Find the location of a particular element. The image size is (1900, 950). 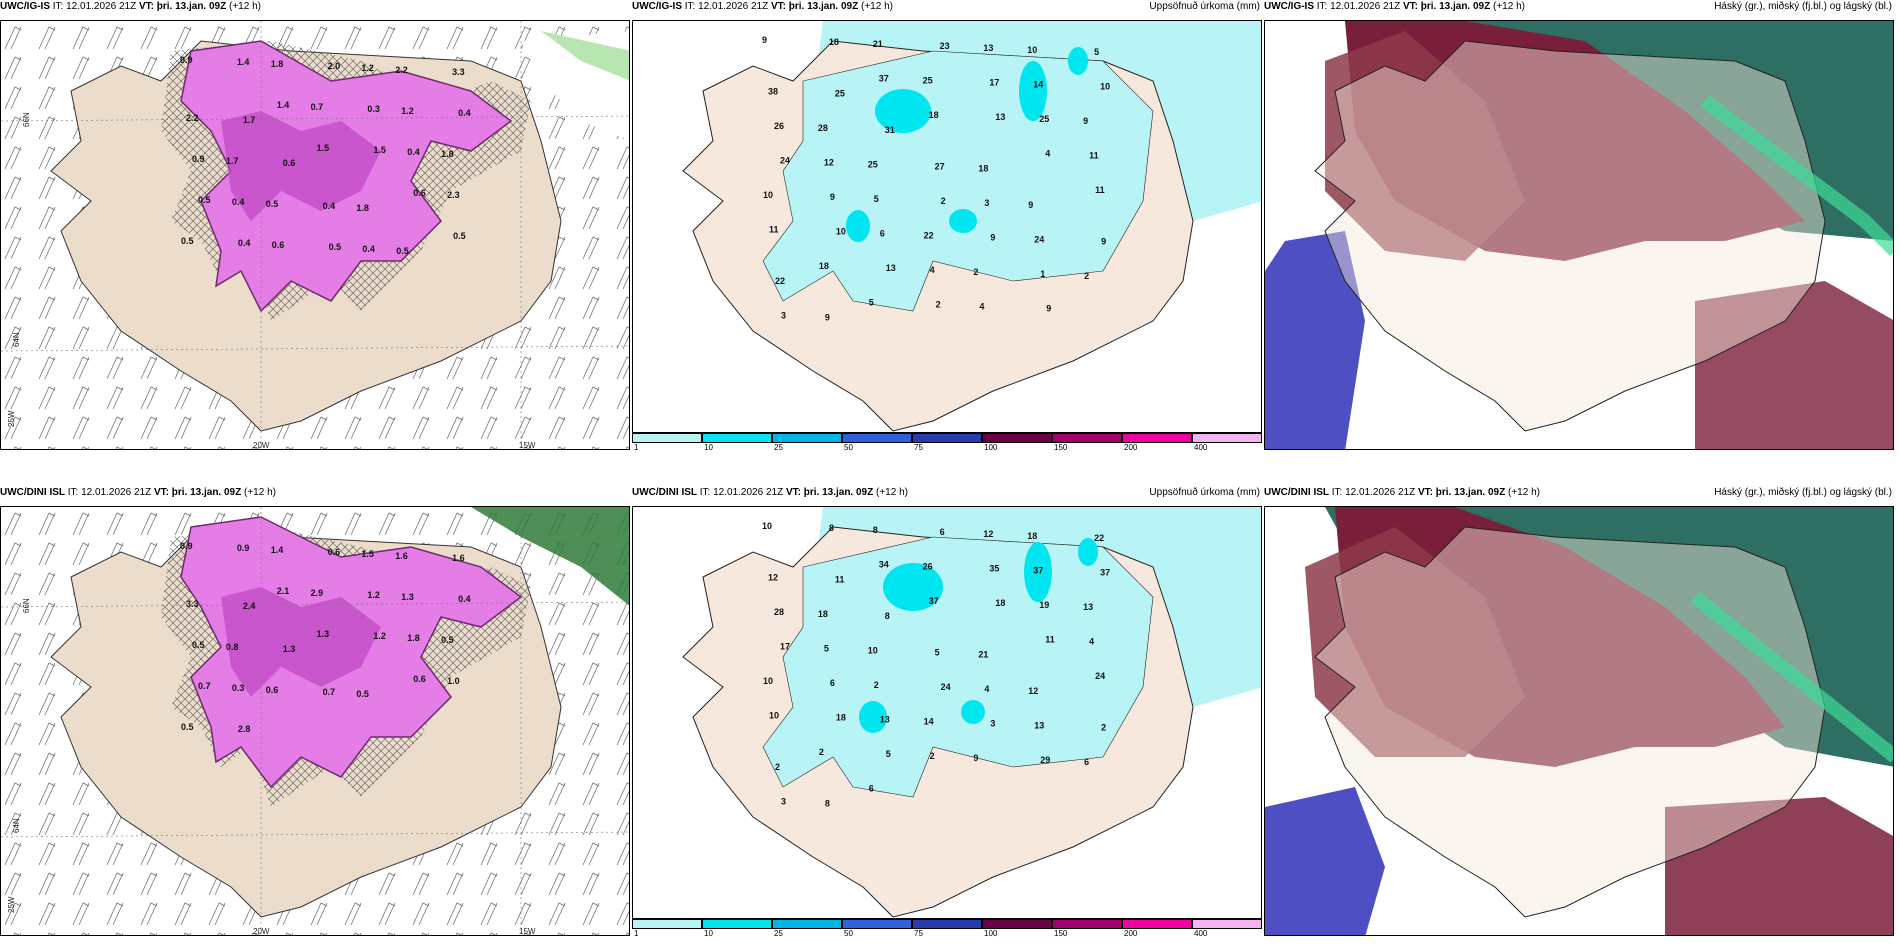

lat-label-64: 64N is located at coordinates (16, 339).